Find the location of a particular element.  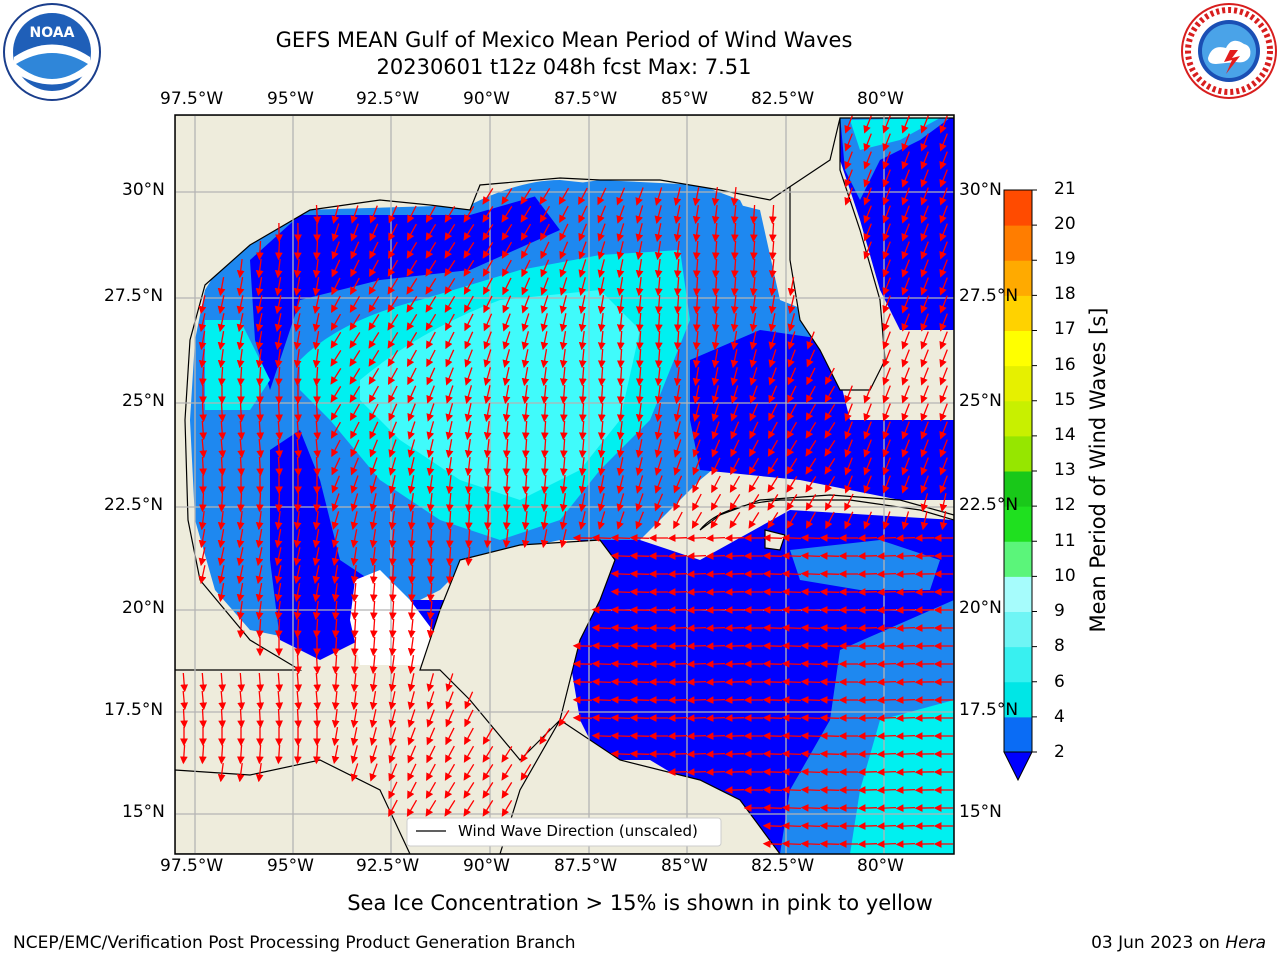

colorbar-segment is located at coordinates (1018, 524).